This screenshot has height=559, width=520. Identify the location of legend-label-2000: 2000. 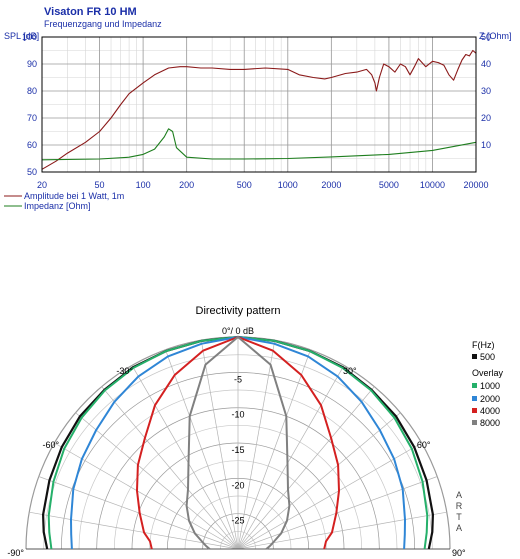
(490, 399).